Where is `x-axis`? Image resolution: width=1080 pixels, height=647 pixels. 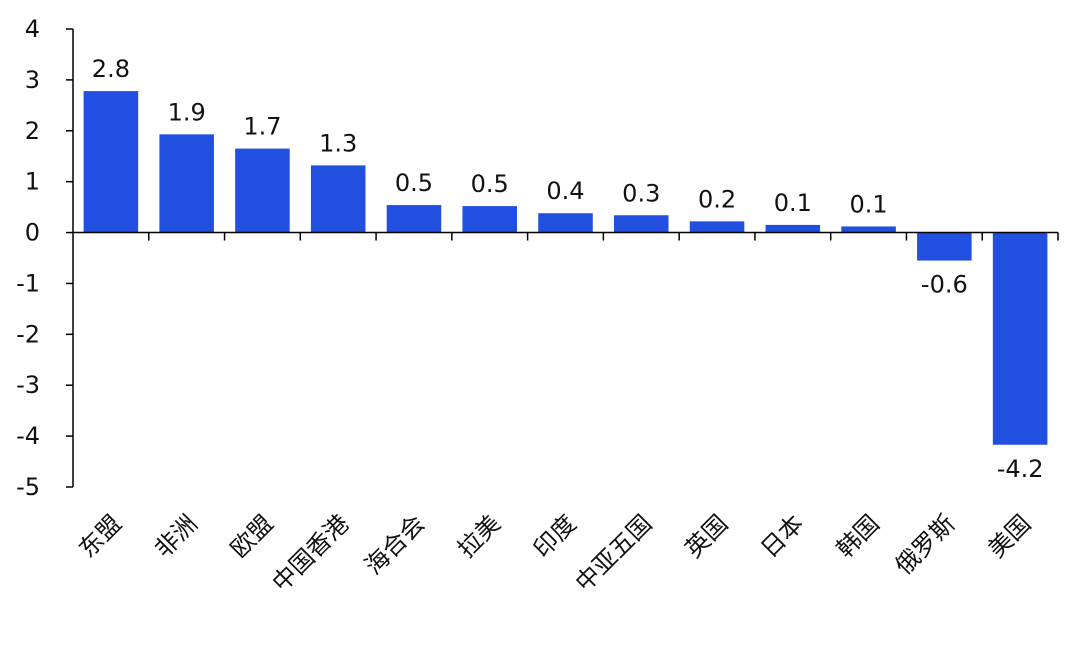
x-axis is located at coordinates (566, 236).